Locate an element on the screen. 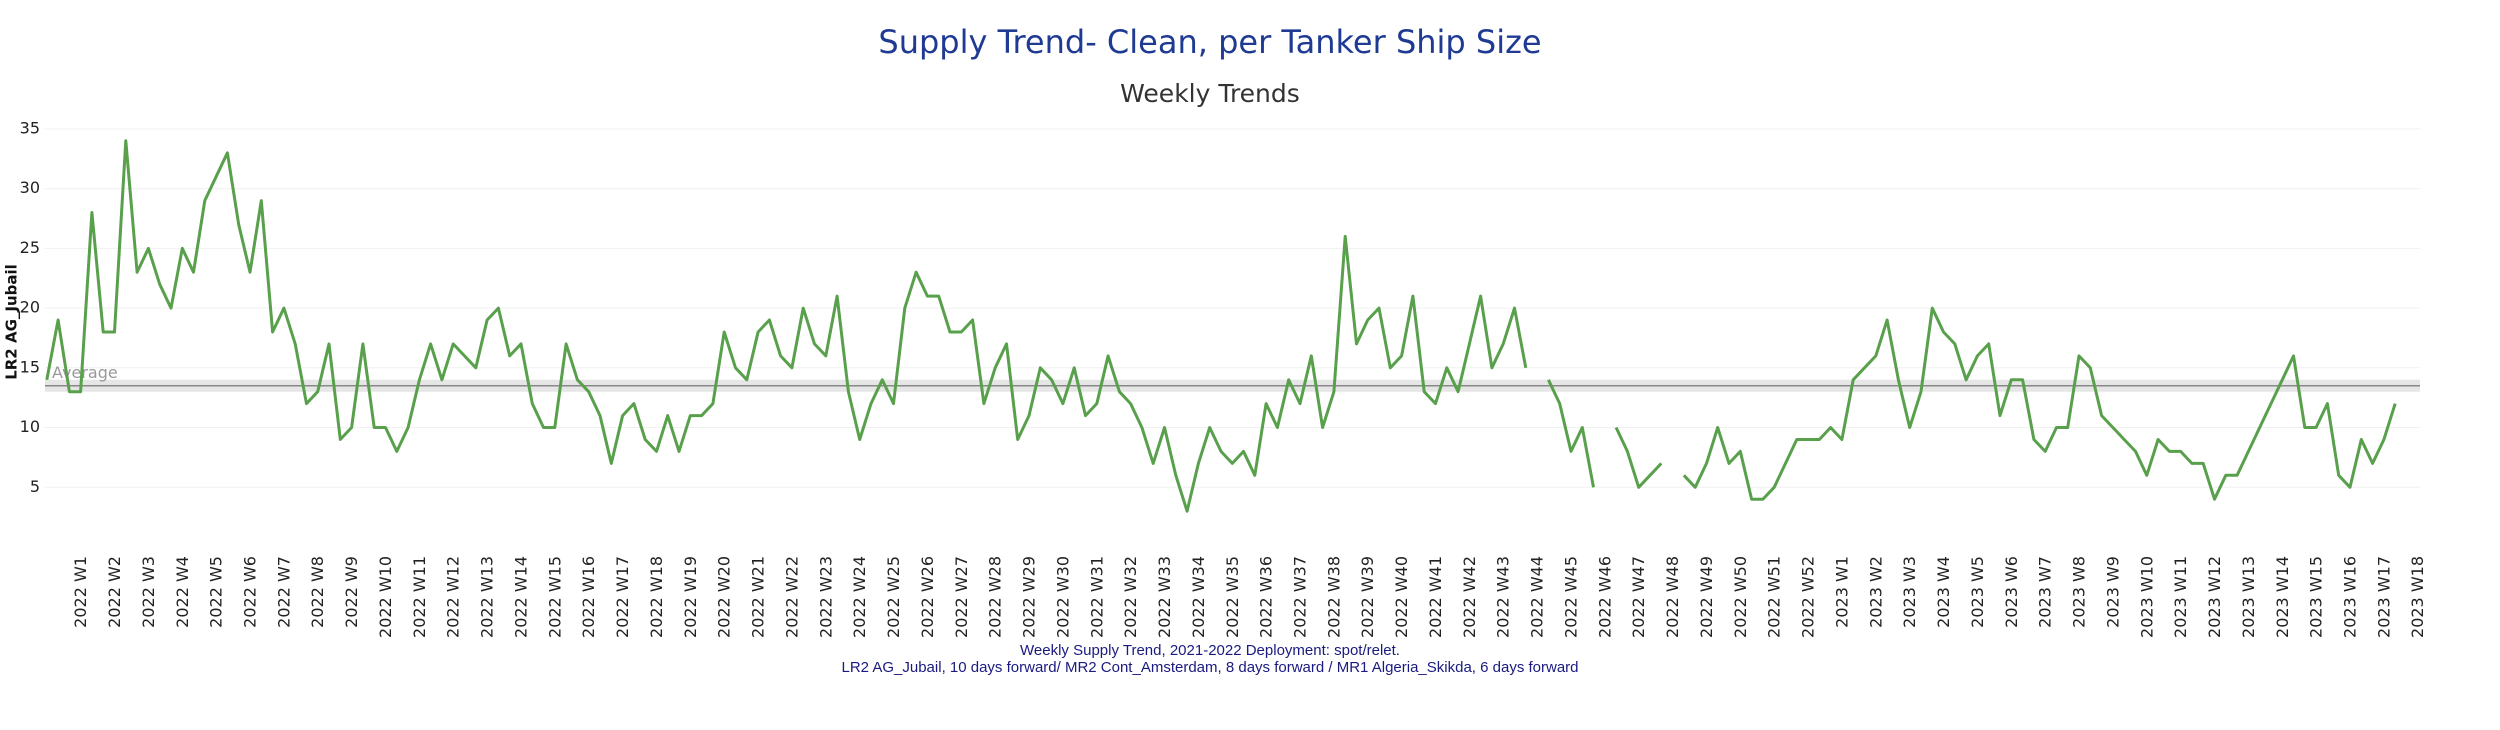 This screenshot has width=2500, height=730. x-tick-label: 2022 W28 is located at coordinates (995, 597).